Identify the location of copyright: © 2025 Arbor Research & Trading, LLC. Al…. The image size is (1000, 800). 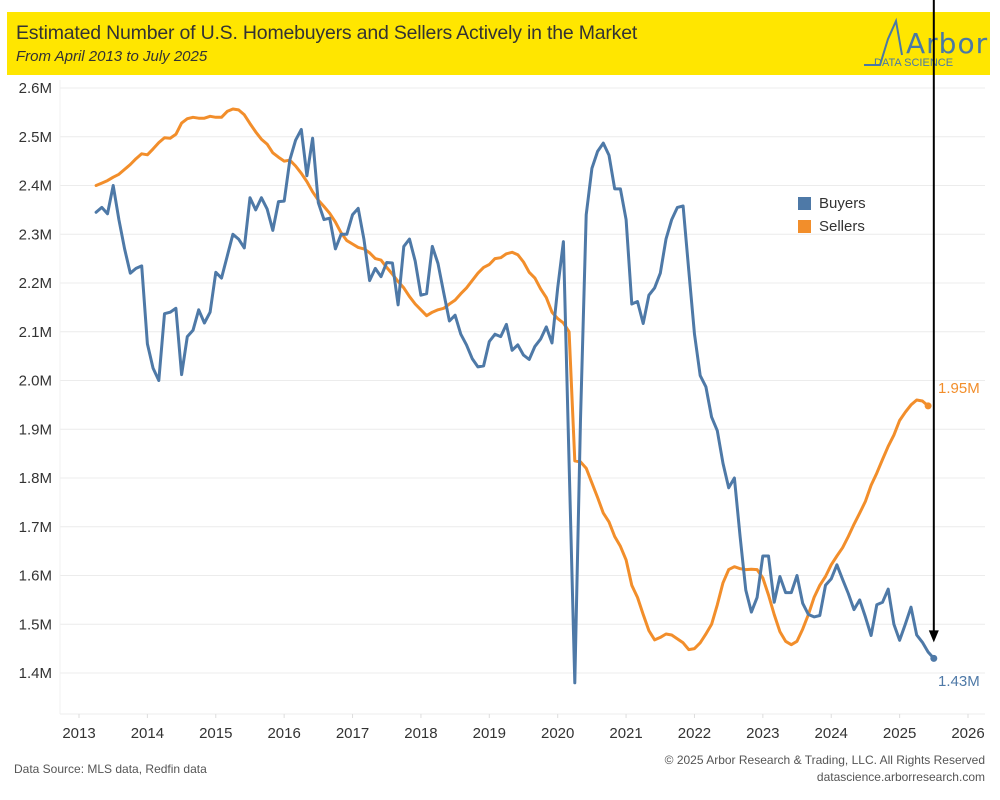
(824, 760).